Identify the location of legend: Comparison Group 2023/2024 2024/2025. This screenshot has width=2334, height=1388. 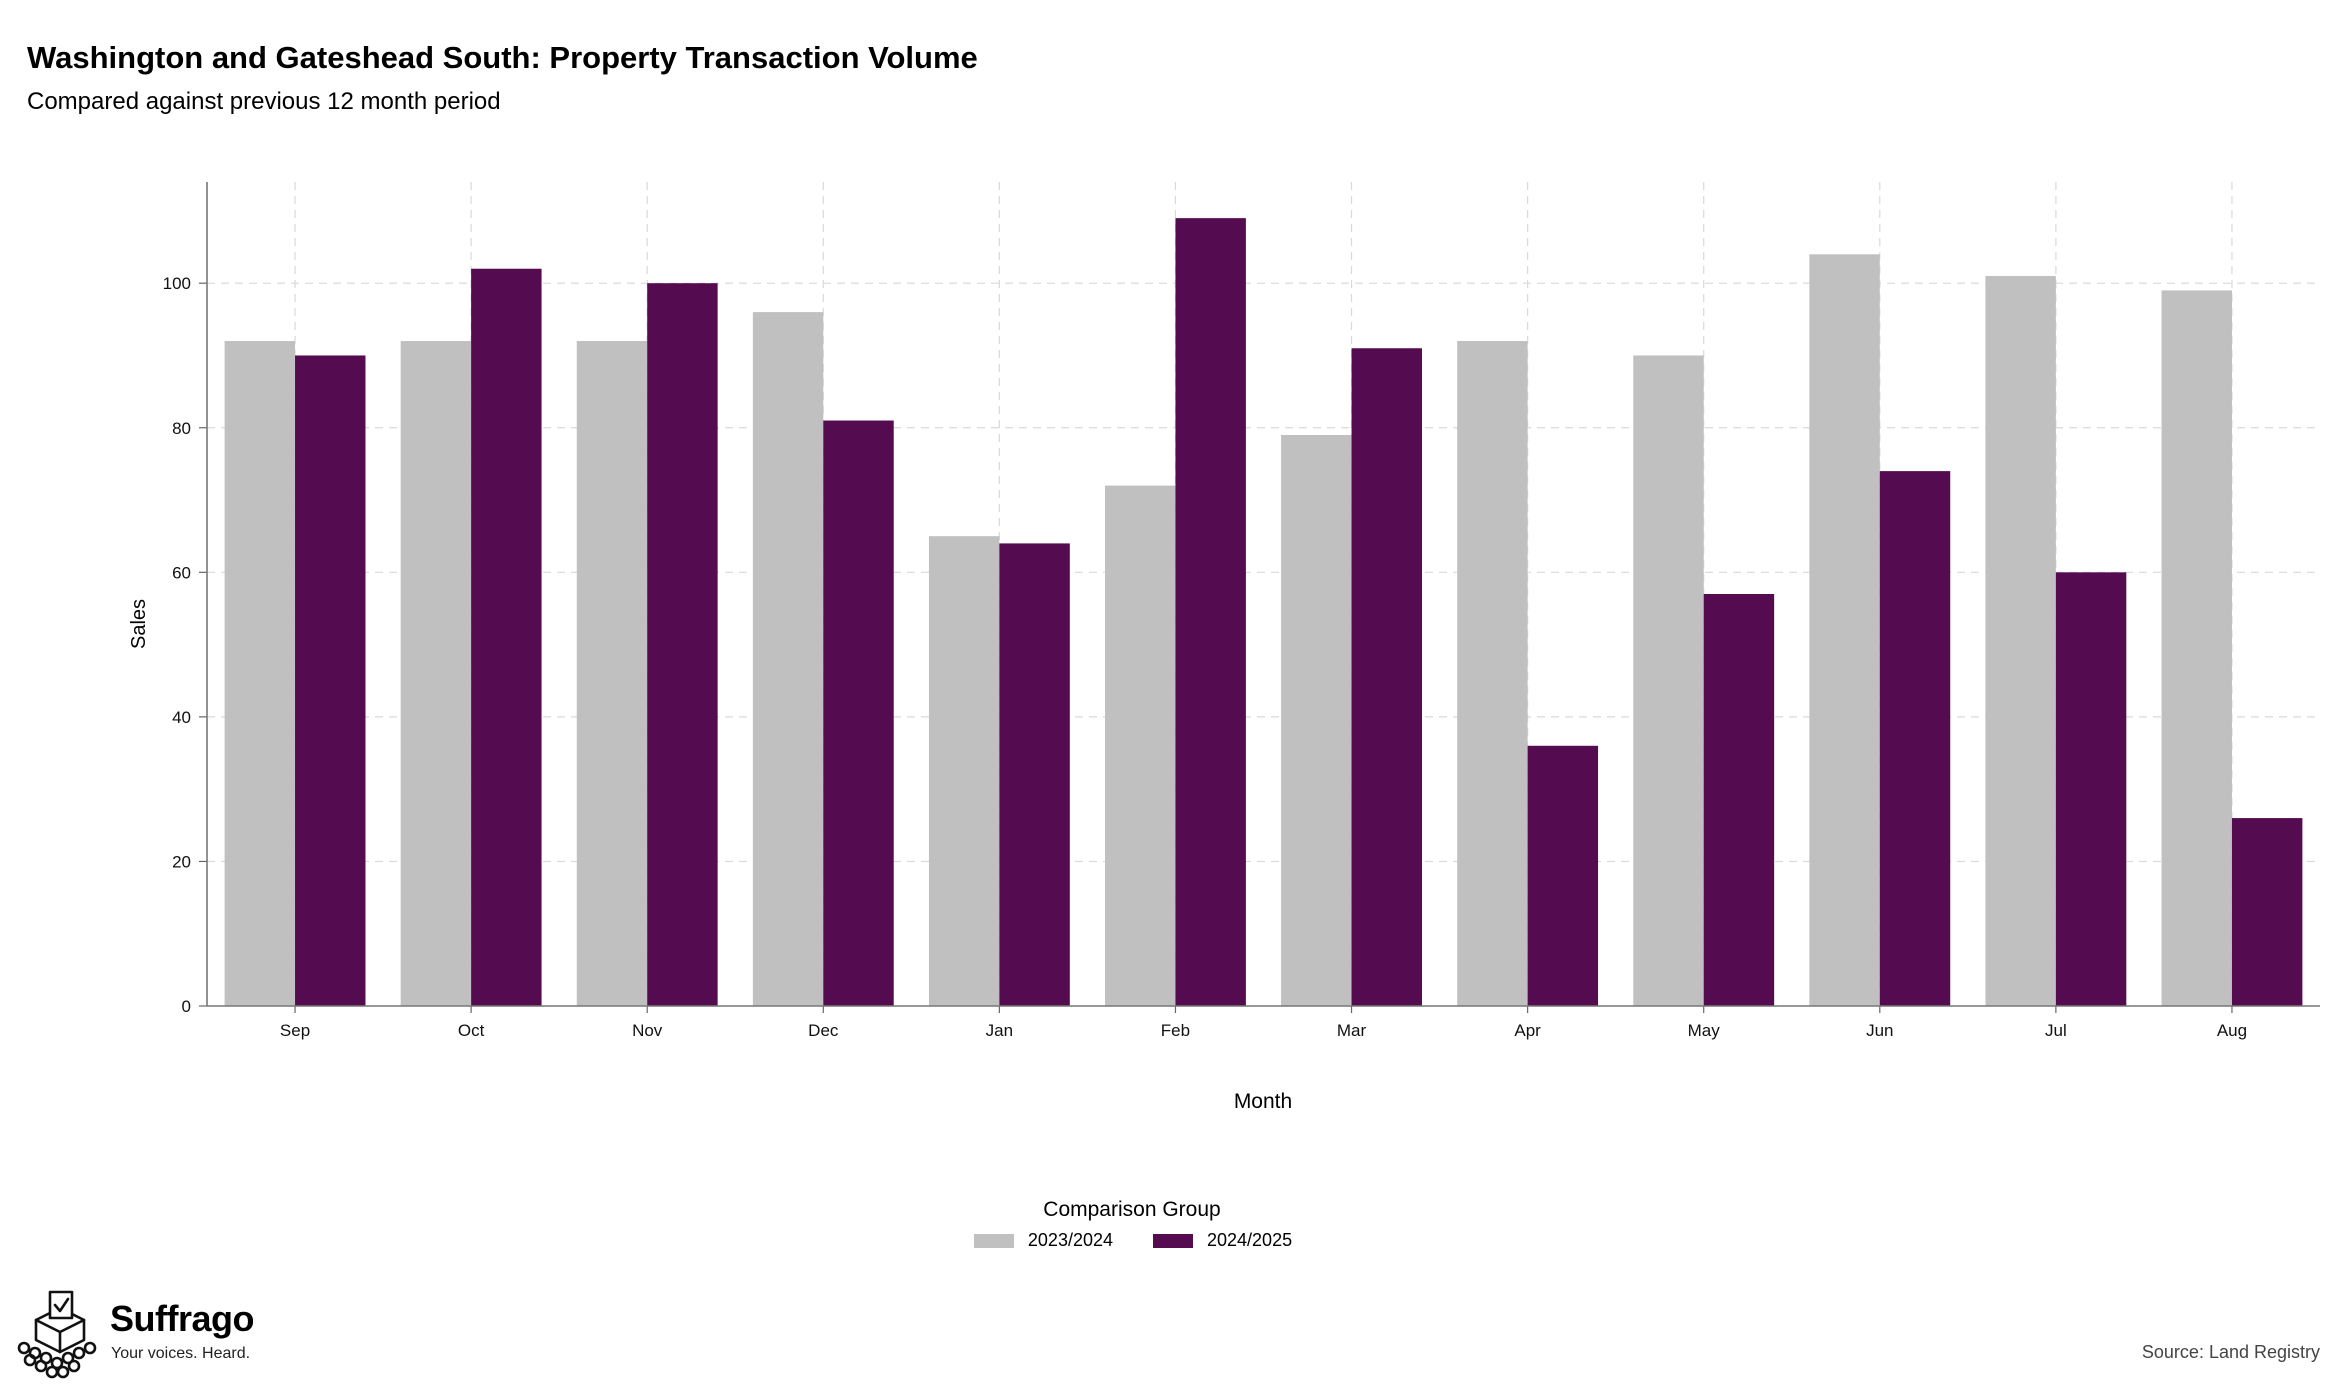
(1167, 1224).